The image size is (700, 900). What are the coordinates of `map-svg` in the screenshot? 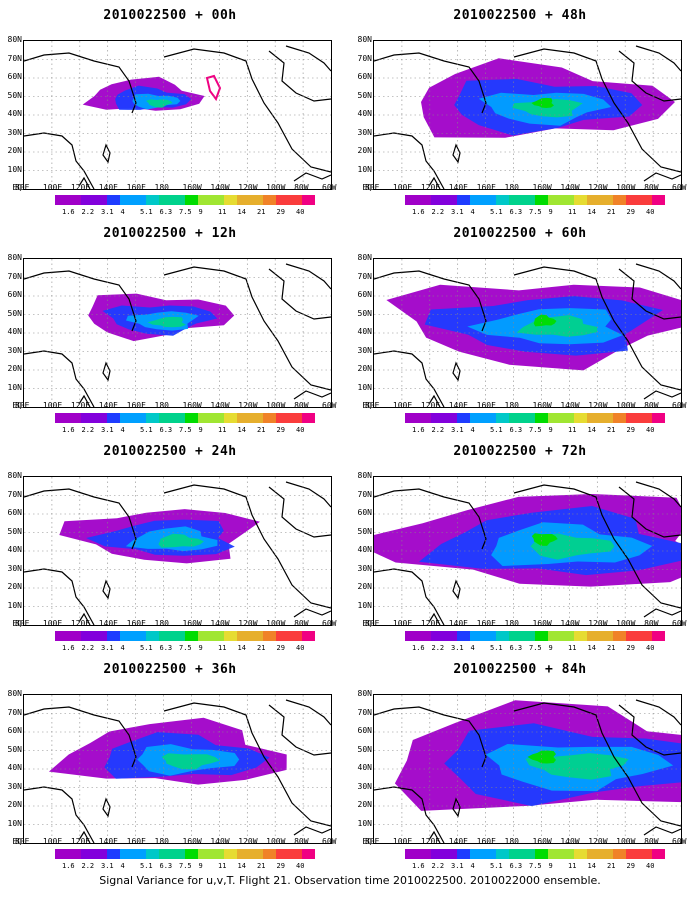 It's located at (177, 333).